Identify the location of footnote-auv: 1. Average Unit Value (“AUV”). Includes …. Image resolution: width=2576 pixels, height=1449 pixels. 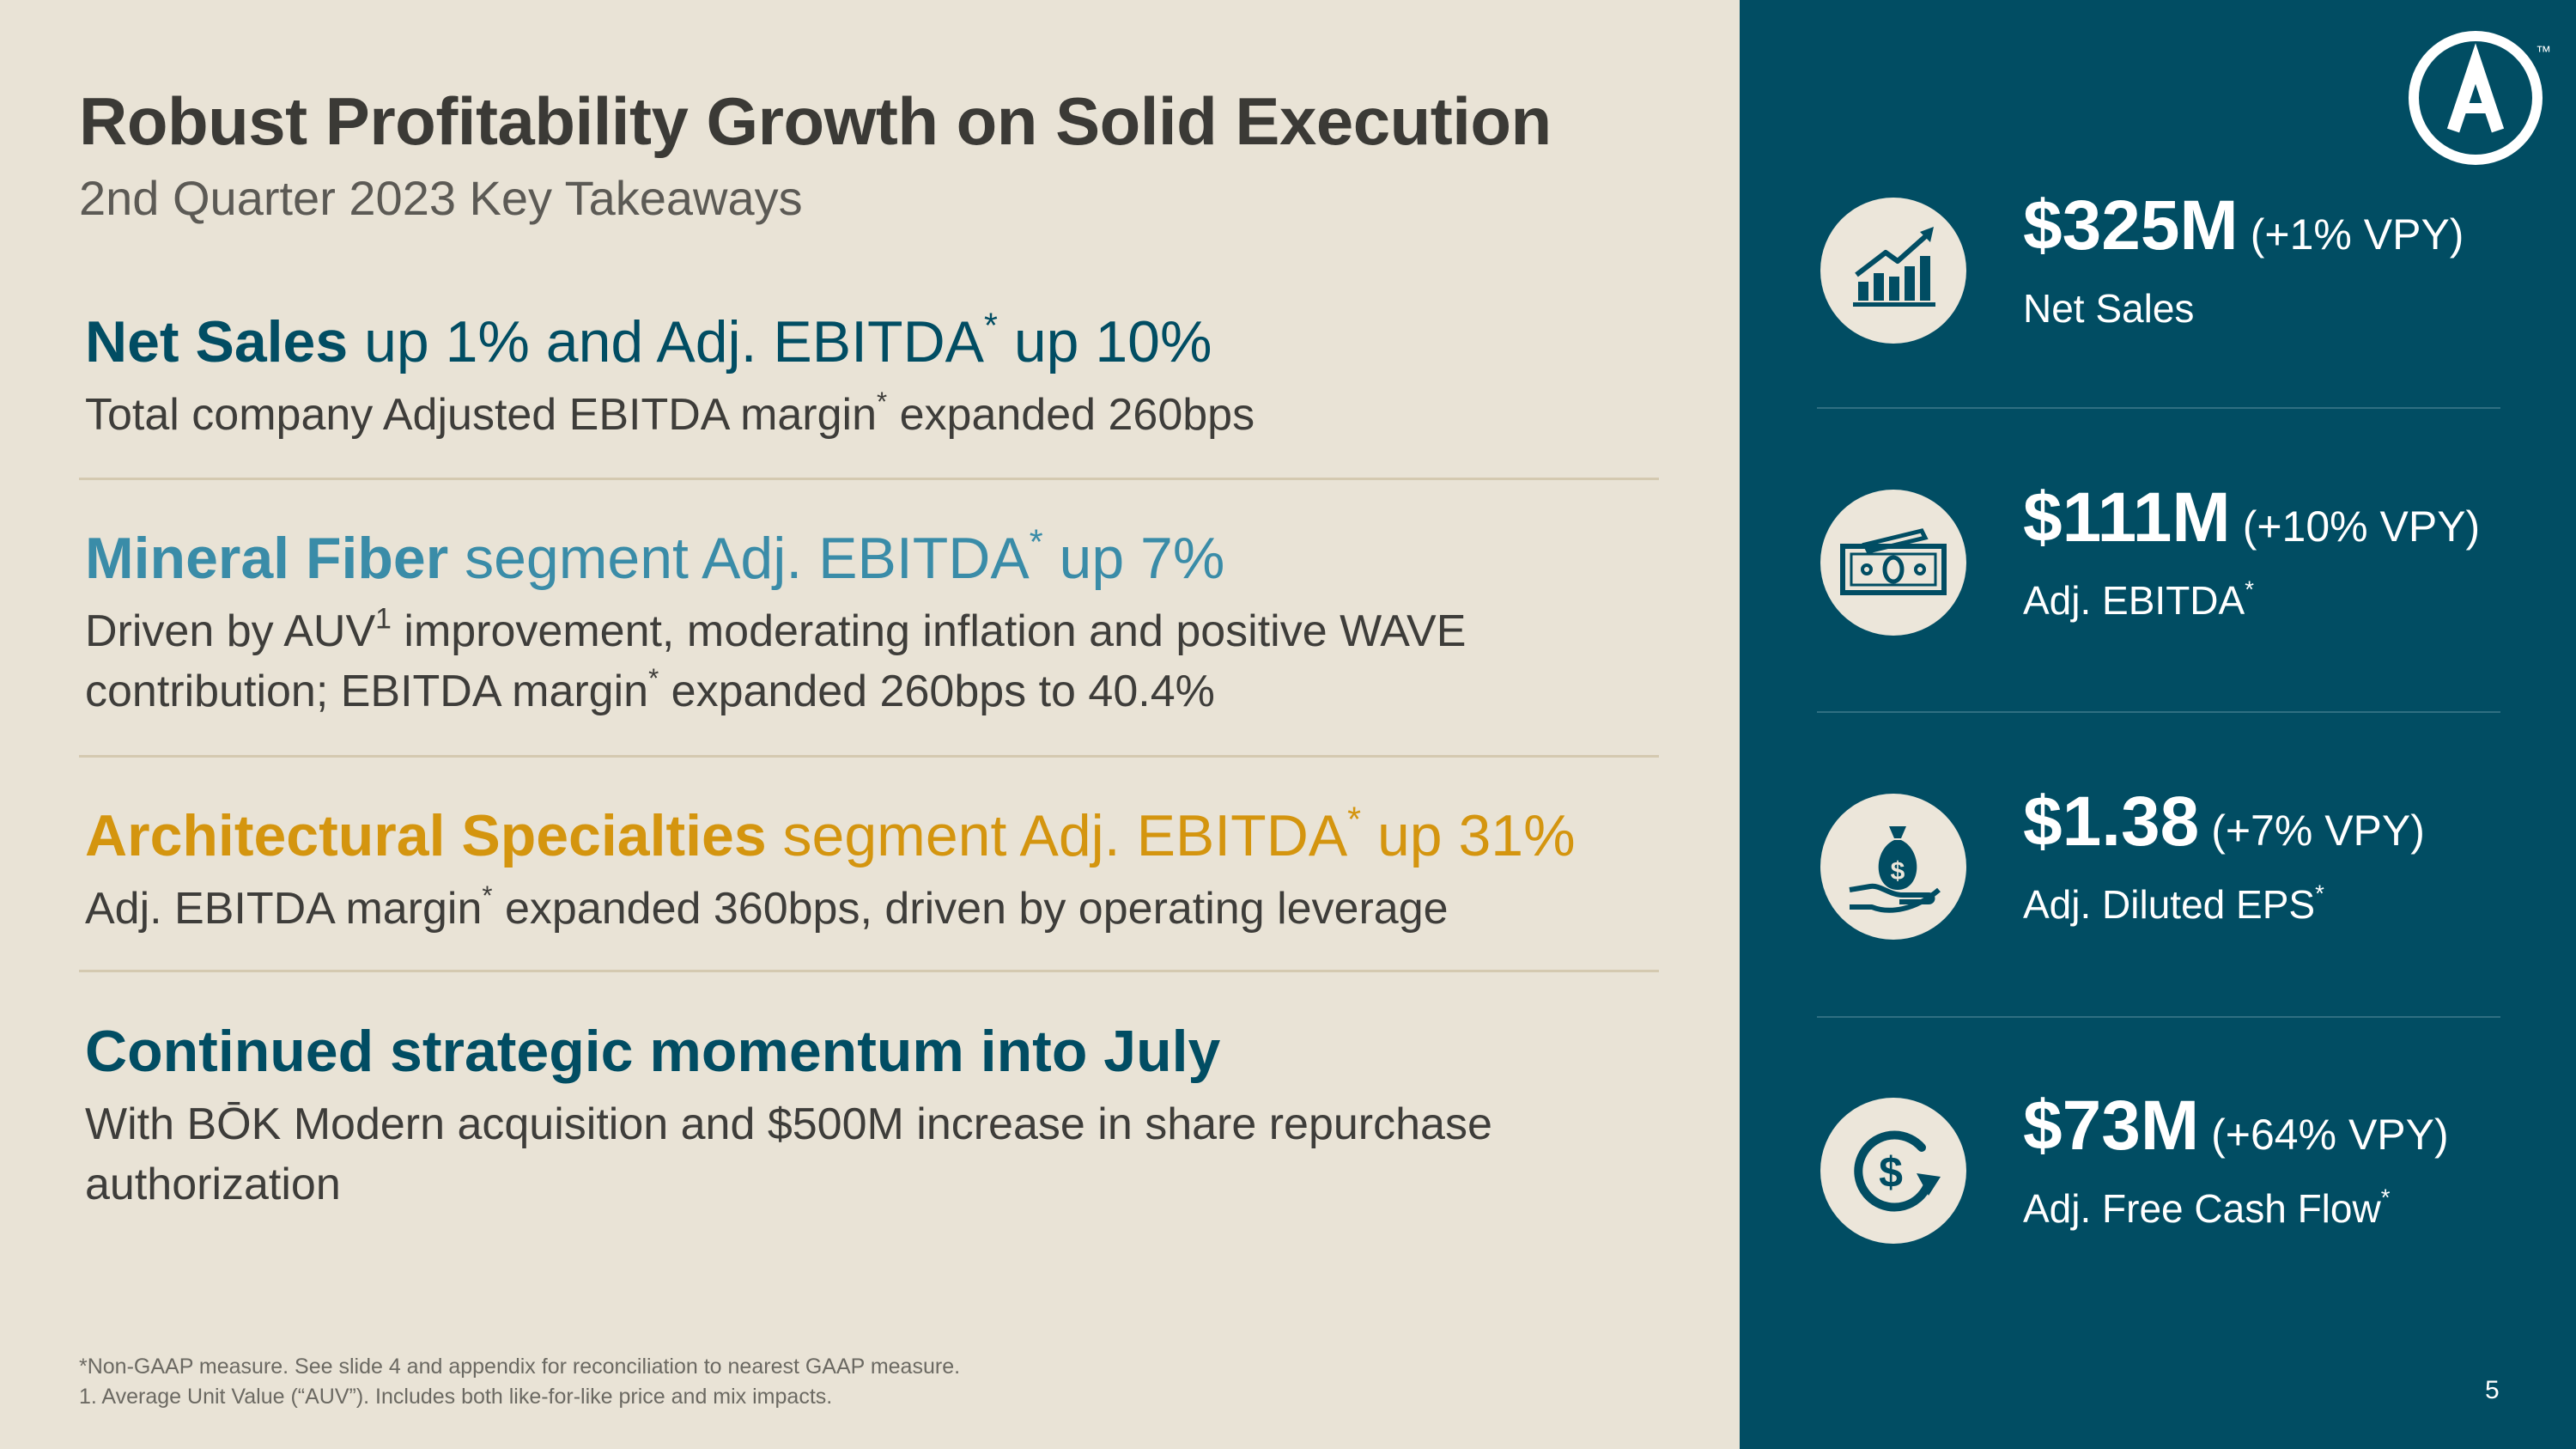
(456, 1397).